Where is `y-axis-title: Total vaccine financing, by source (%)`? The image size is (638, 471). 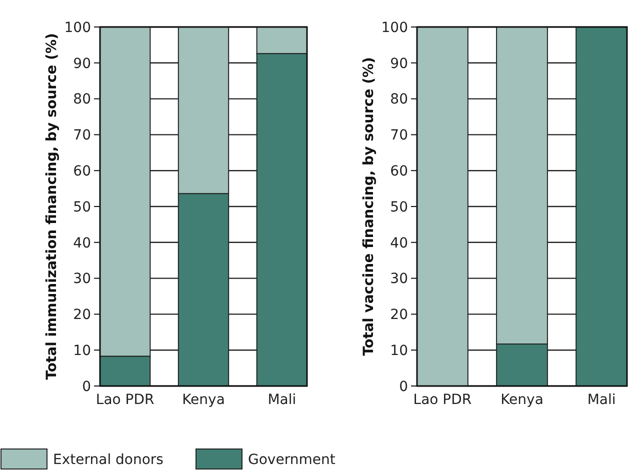 y-axis-title: Total vaccine financing, by source (%) is located at coordinates (369, 206).